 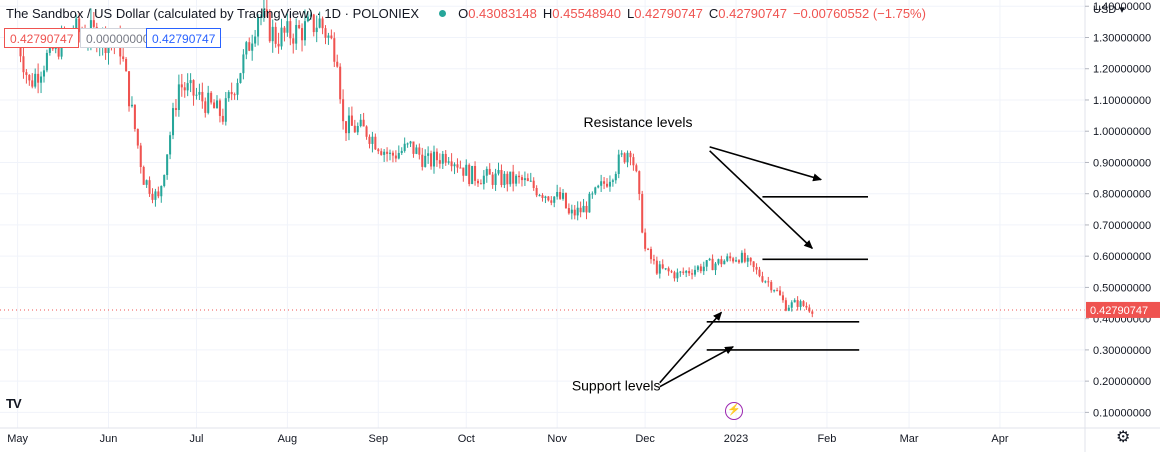 What do you see at coordinates (734, 411) in the screenshot?
I see `lightning-icon: ⚡` at bounding box center [734, 411].